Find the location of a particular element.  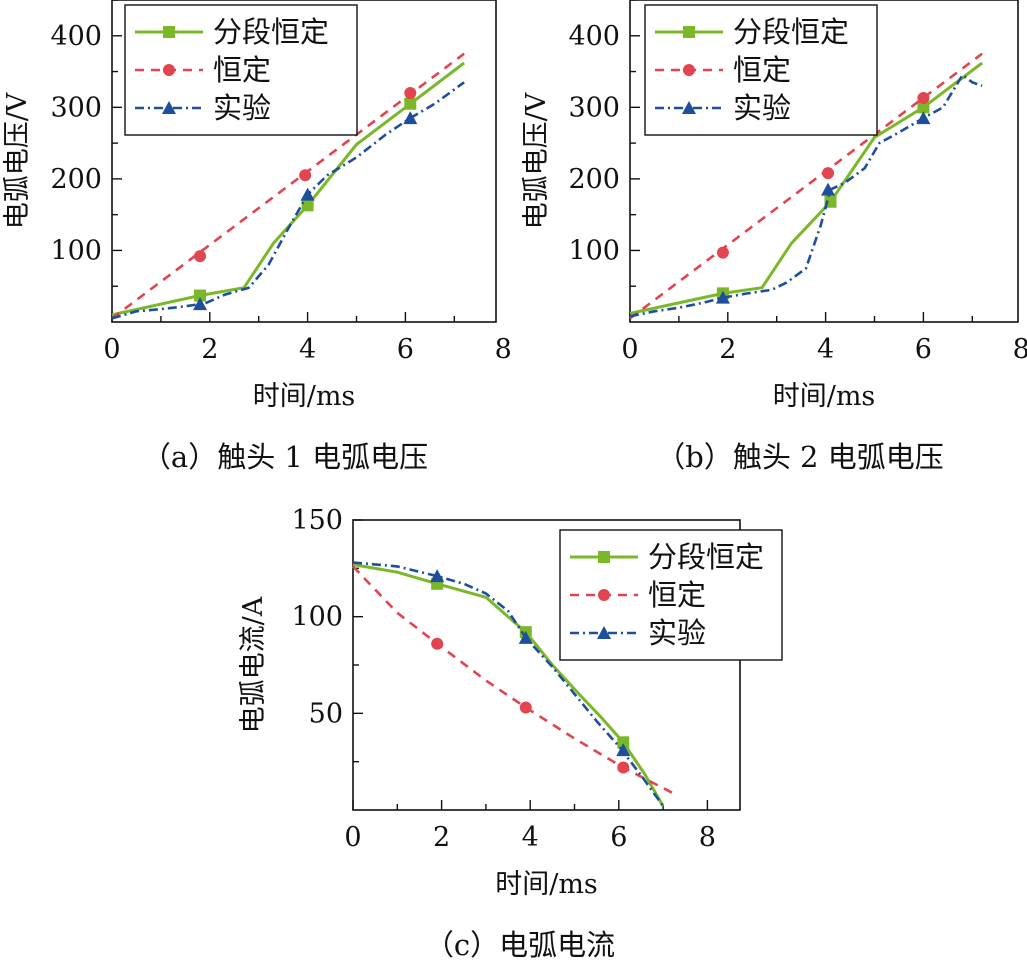

panel-caption: （b）触头 2 电弧电压 is located at coordinates (799, 457).